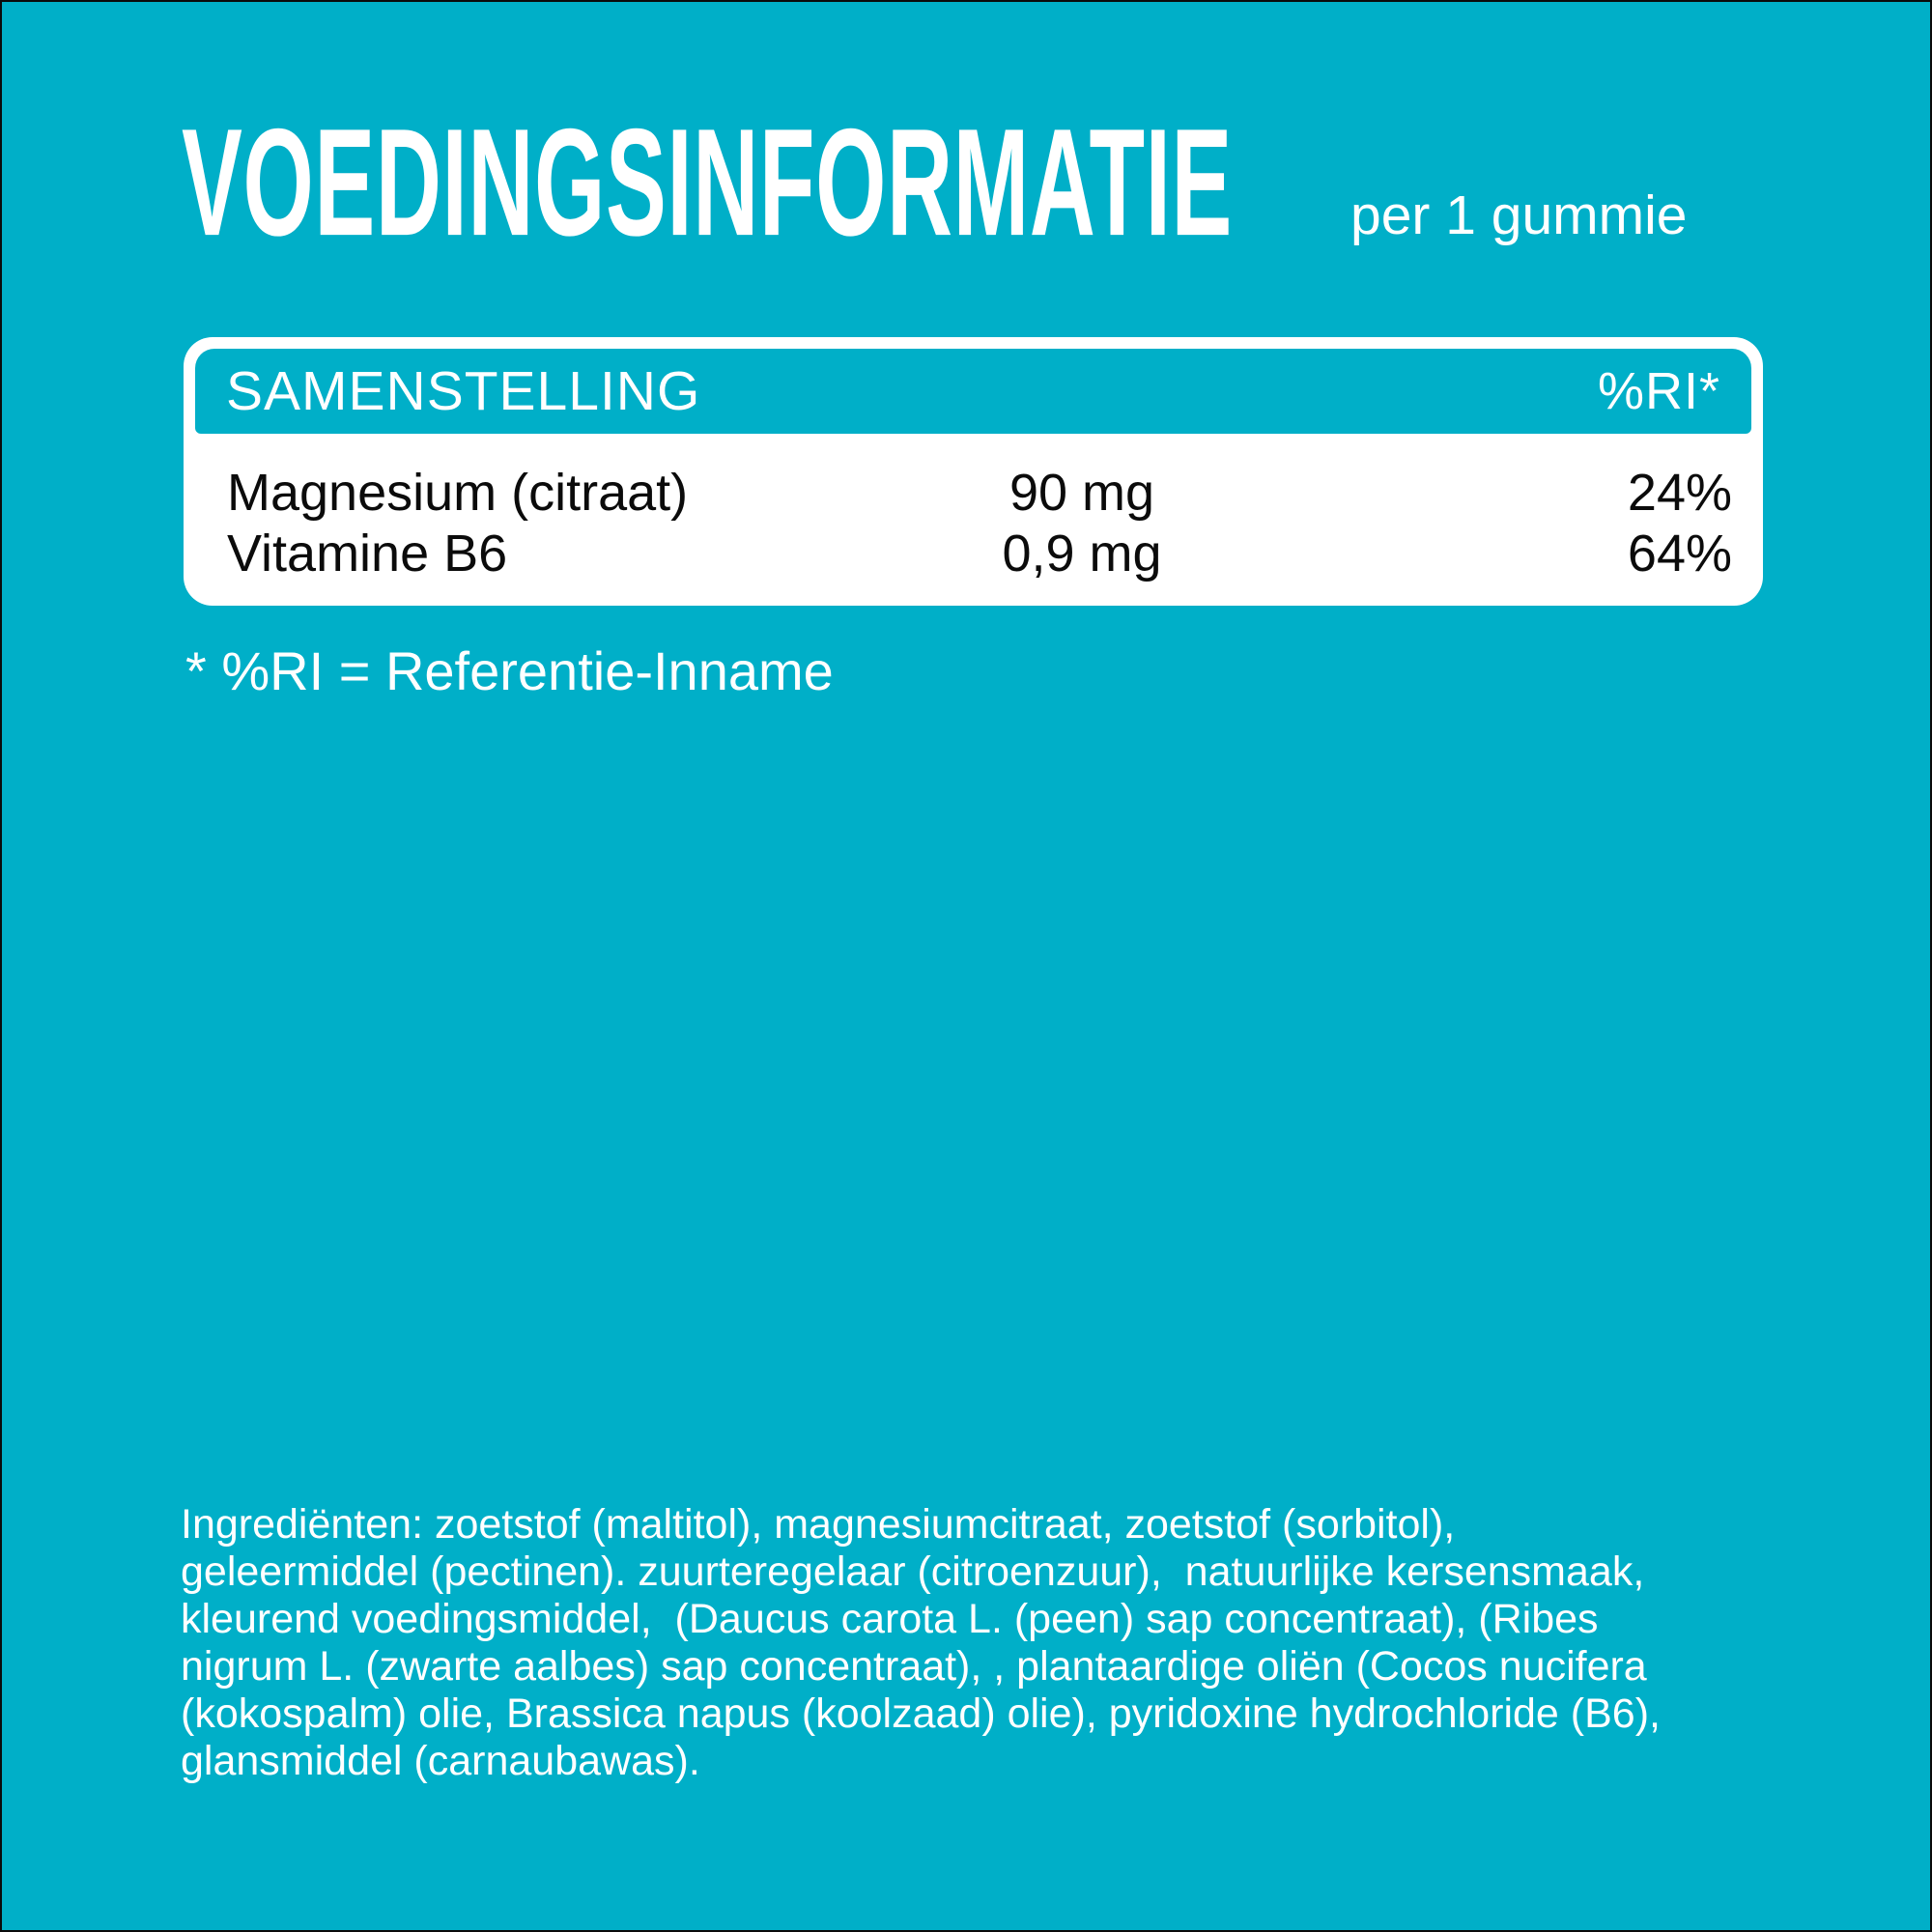  Describe the element at coordinates (458, 493) in the screenshot. I see `nutrient-name: Magnesium (citraat)` at that location.